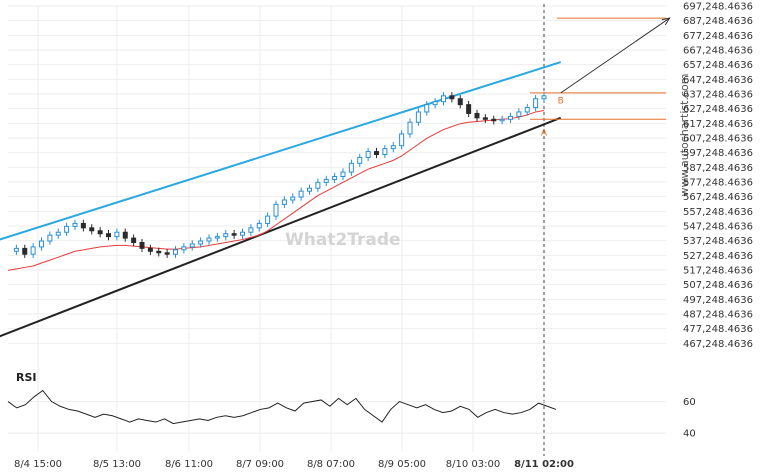 This screenshot has height=475, width=760. I want to click on rsi-tick-label: 40, so click(689, 434).